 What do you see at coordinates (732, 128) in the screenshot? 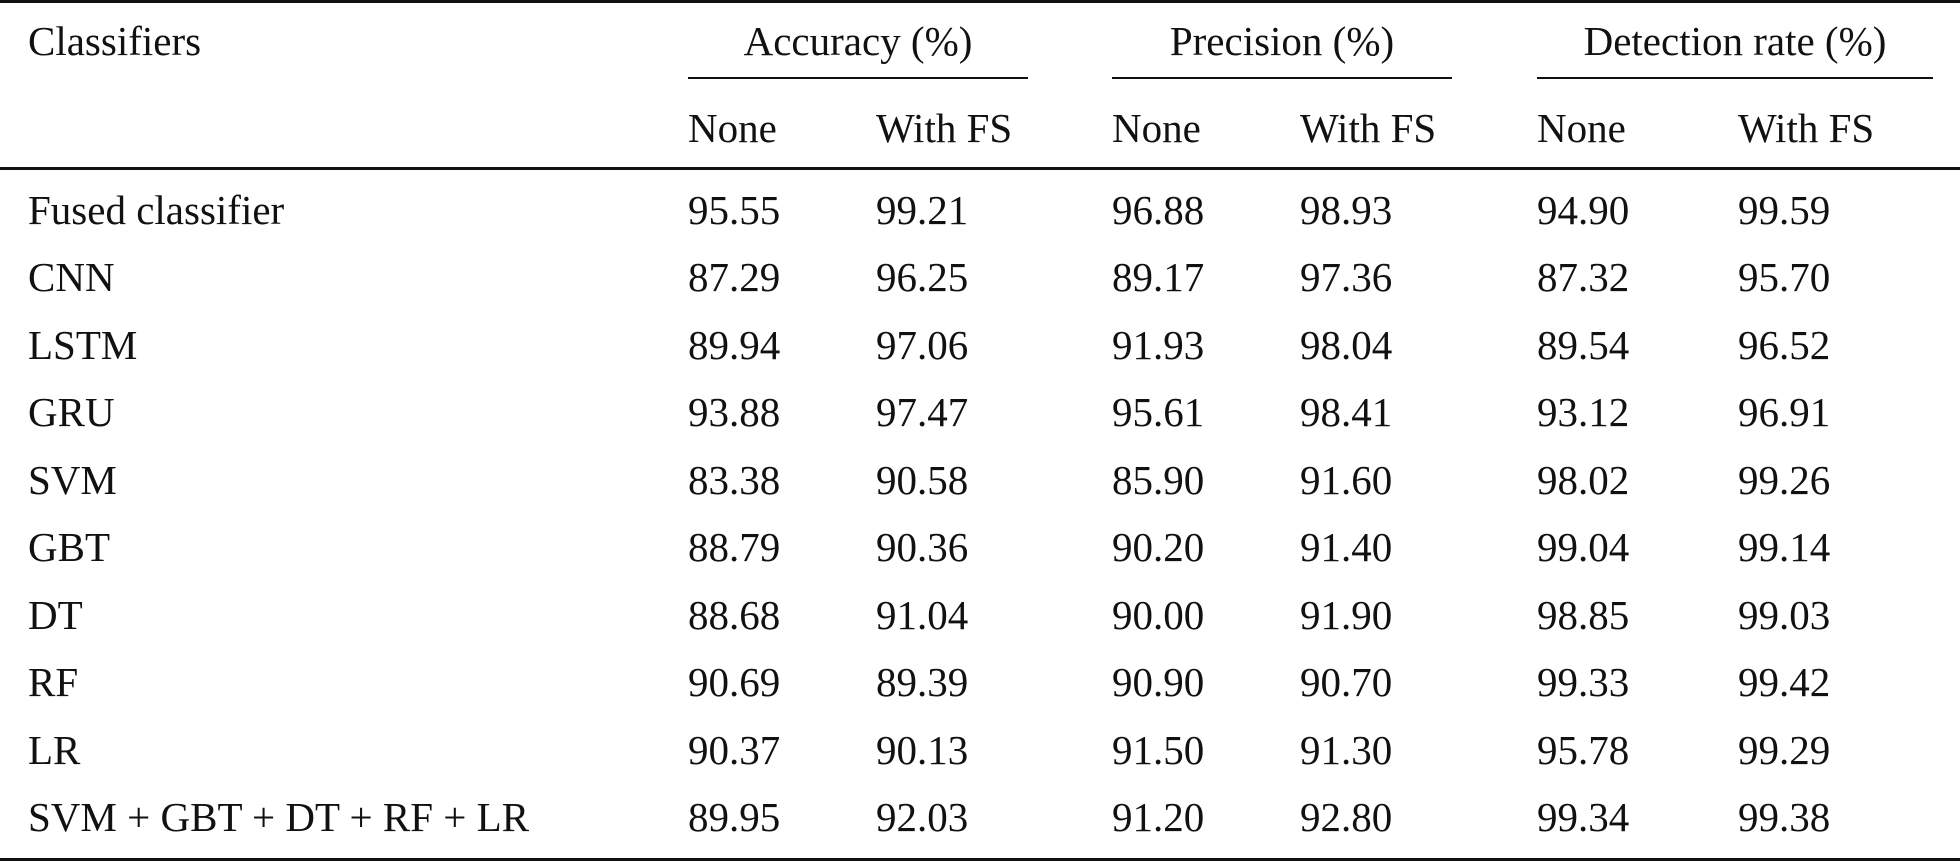
I see `accuracy-none-header: None` at bounding box center [732, 128].